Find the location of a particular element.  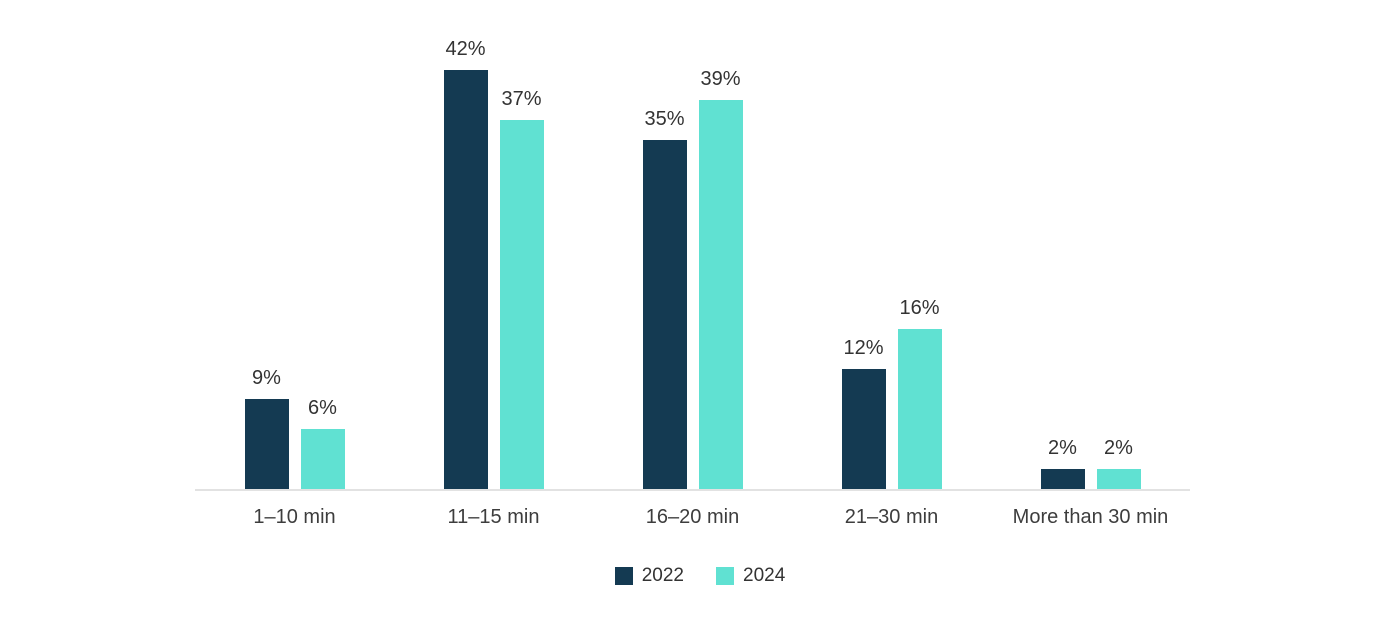

category-group: 35% 39% is located at coordinates (692, 244).